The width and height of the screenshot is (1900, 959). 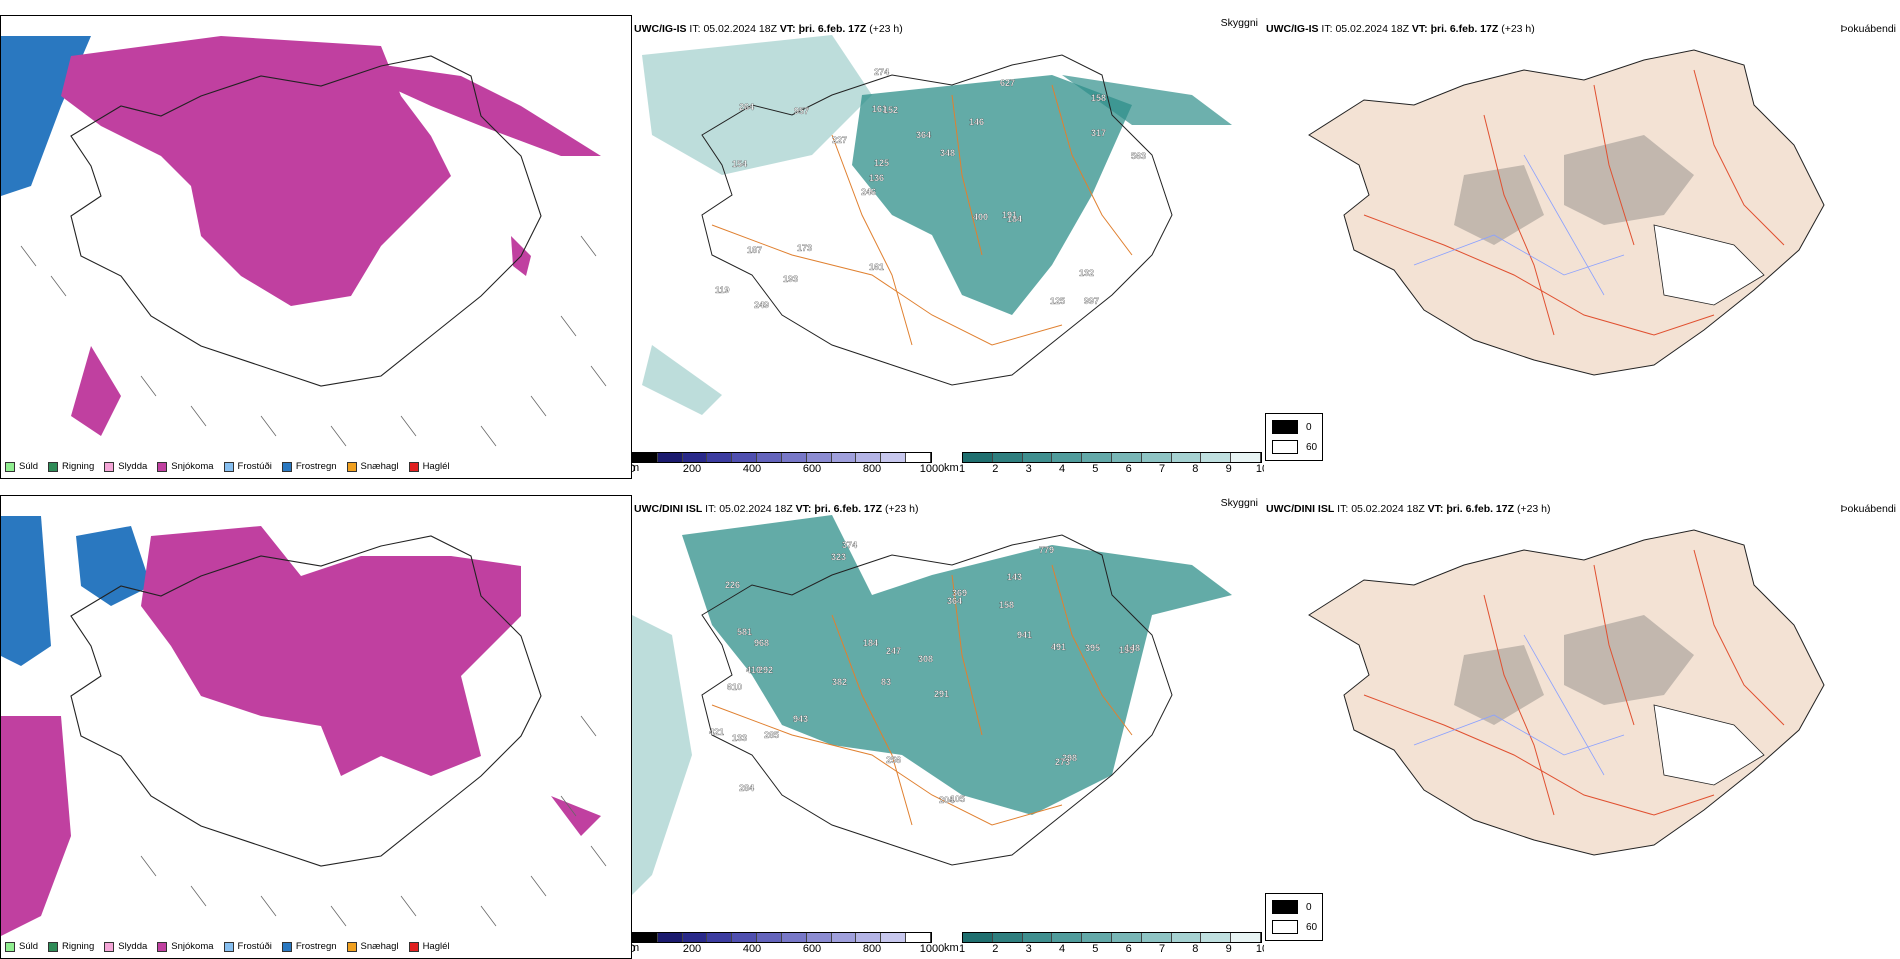 I want to click on fog-legend-top: 0 60, so click(x=1294, y=437).